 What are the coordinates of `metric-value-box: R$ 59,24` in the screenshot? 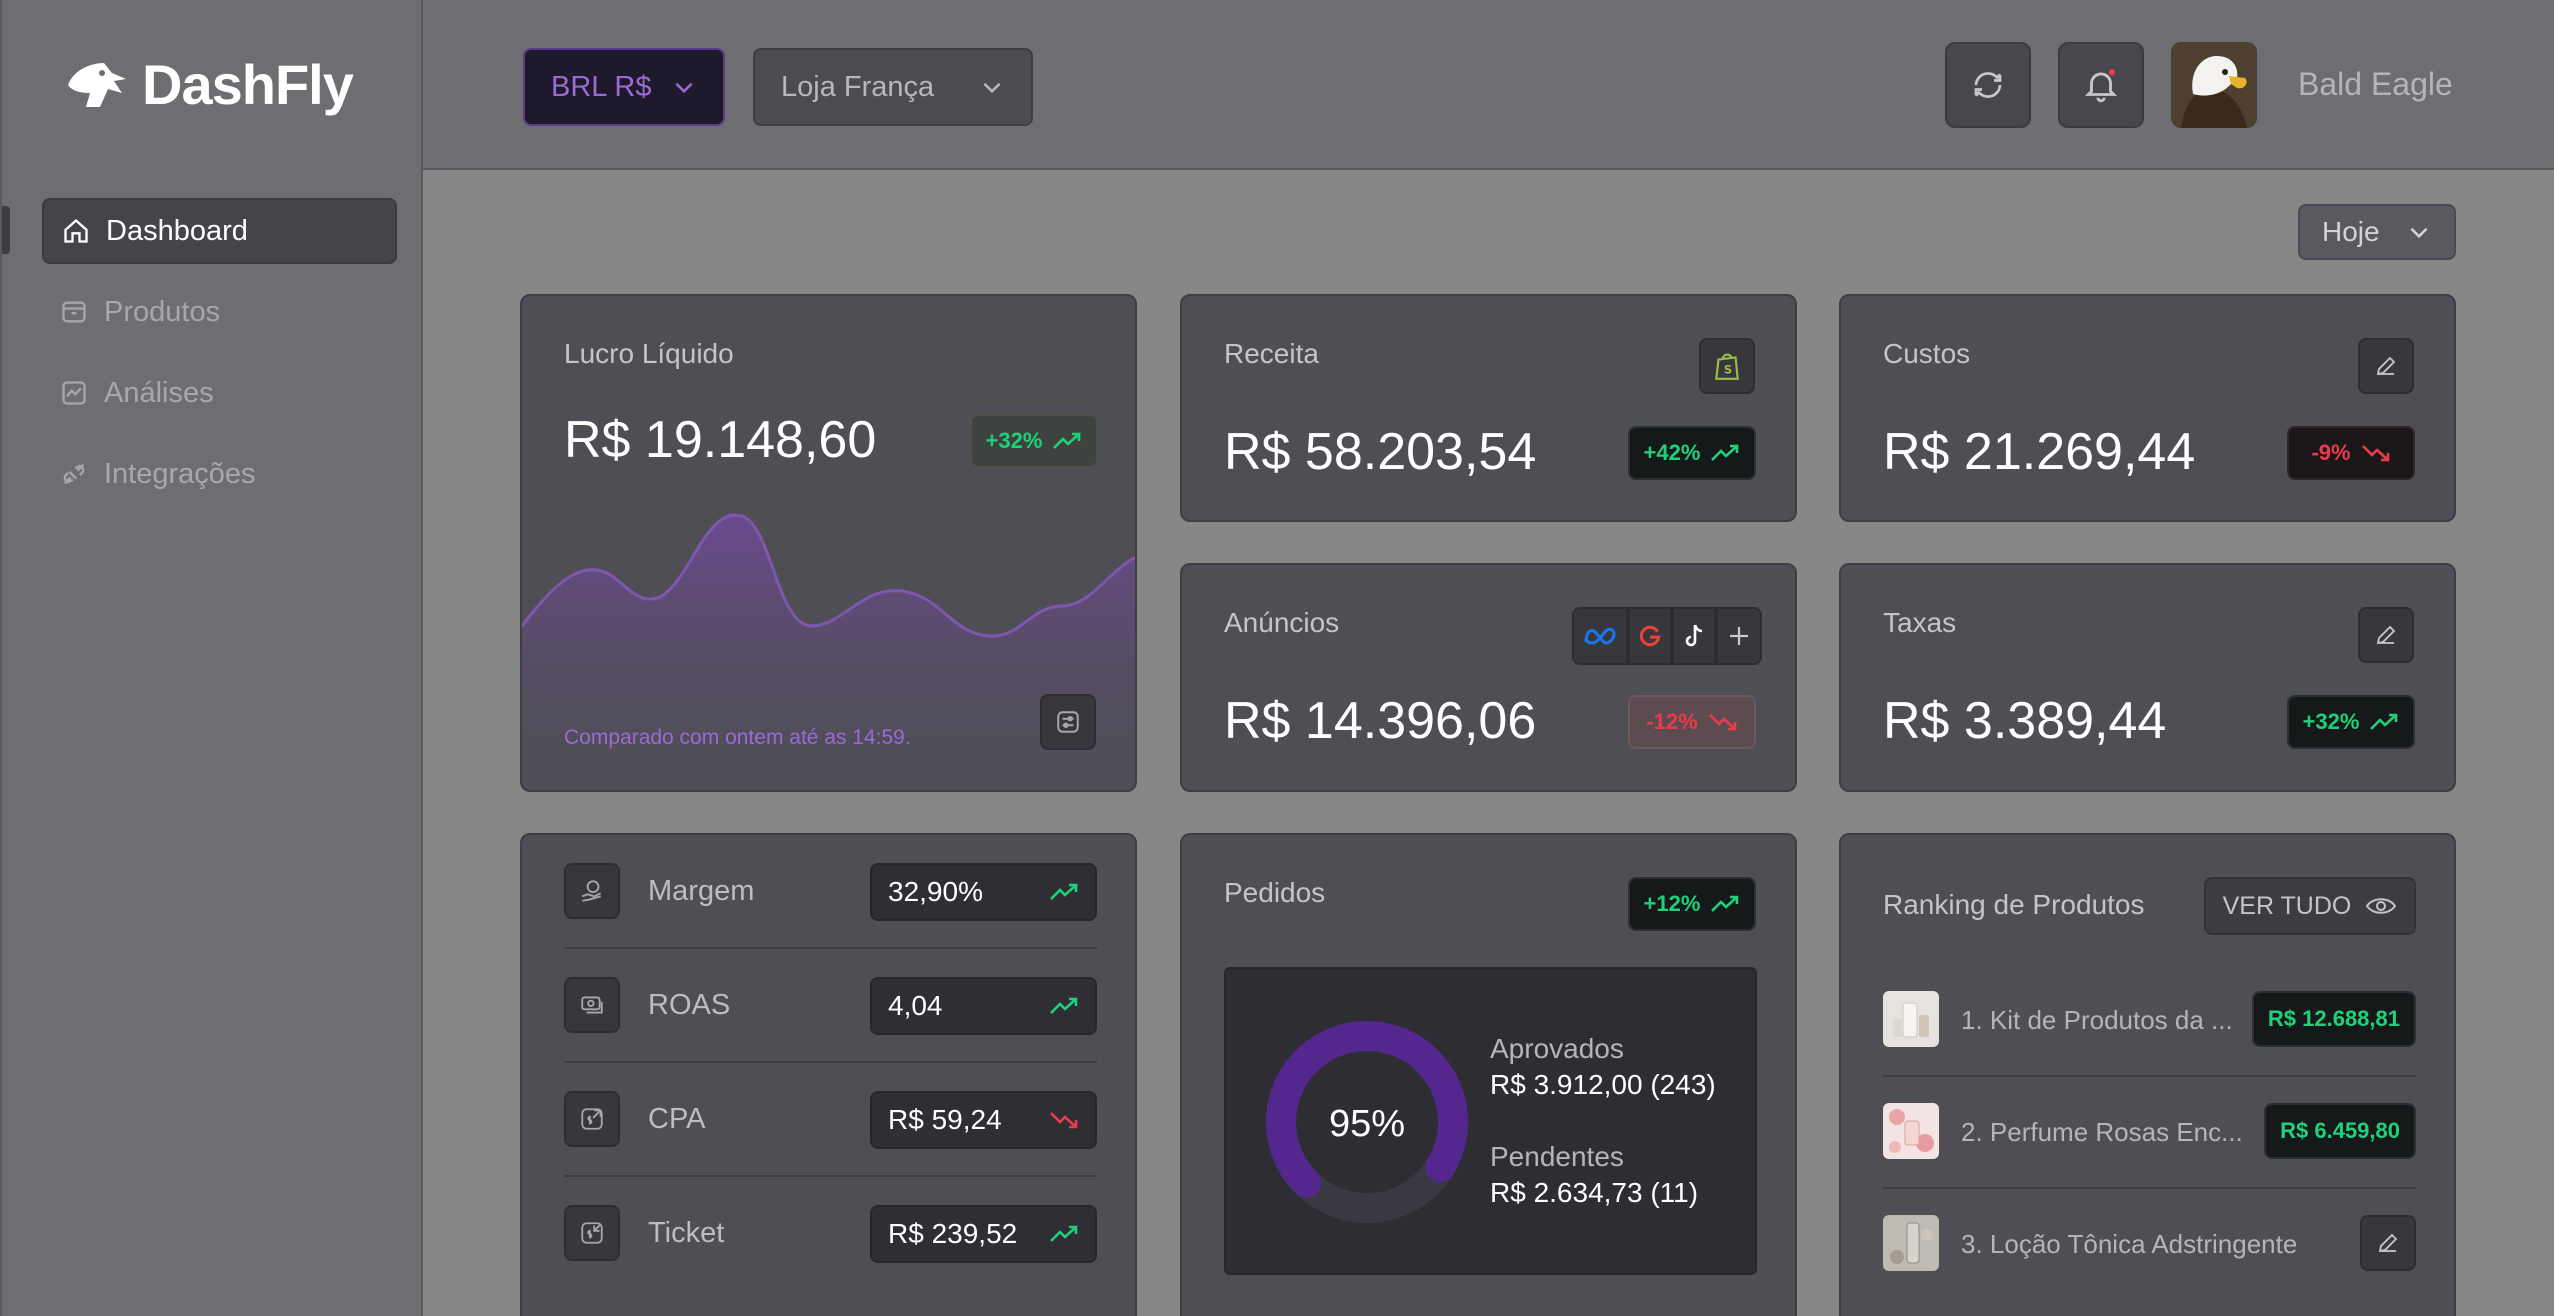 It's located at (983, 1120).